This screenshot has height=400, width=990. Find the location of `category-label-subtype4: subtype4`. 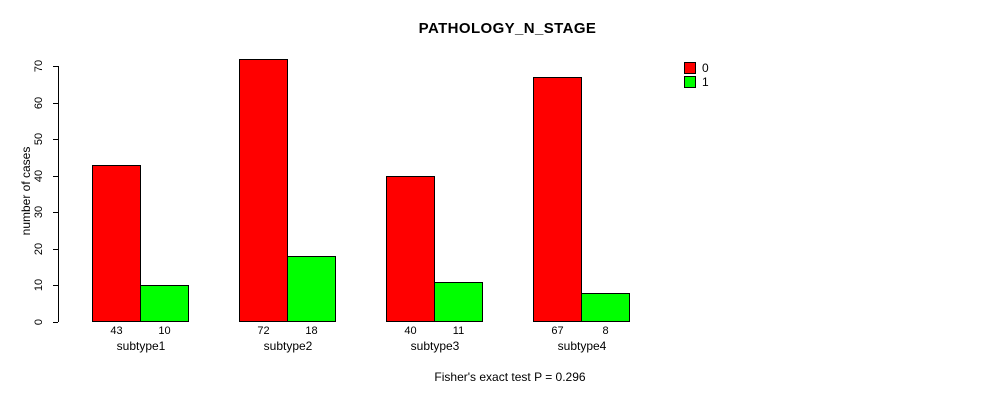

category-label-subtype4: subtype4 is located at coordinates (582, 346).